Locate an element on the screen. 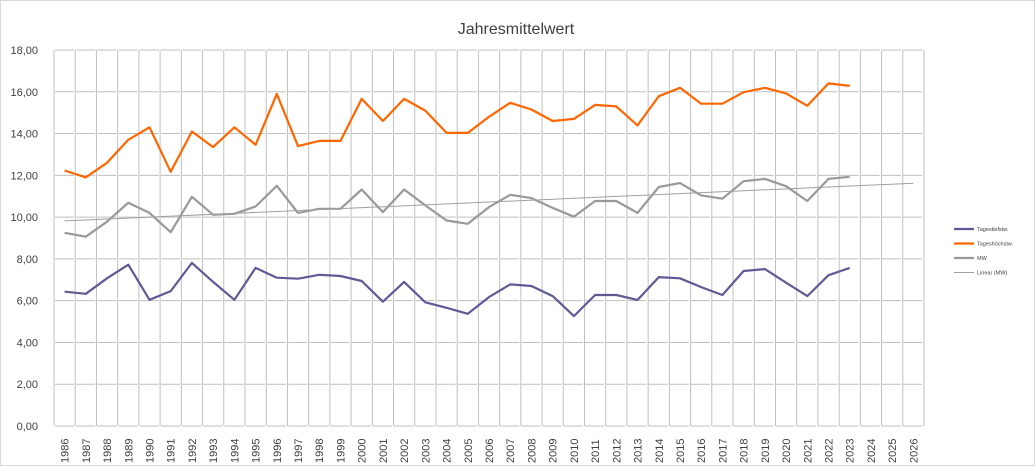 This screenshot has width=1036, height=470. legend-label: Tageshöchstw. is located at coordinates (995, 245).